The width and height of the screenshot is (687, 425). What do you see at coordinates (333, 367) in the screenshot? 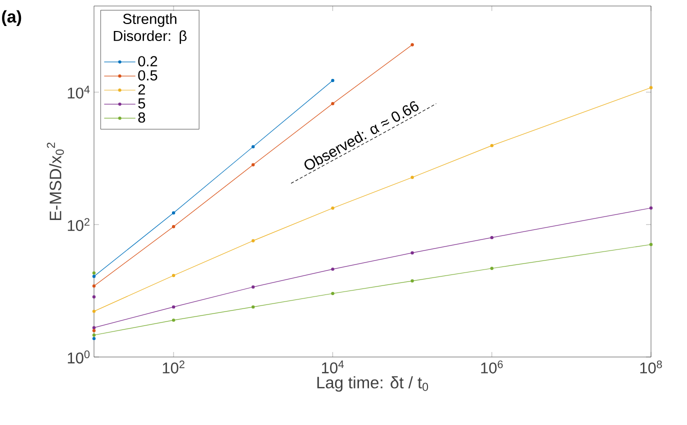
I see `x-tick-label: 10$^{4}$` at bounding box center [333, 367].